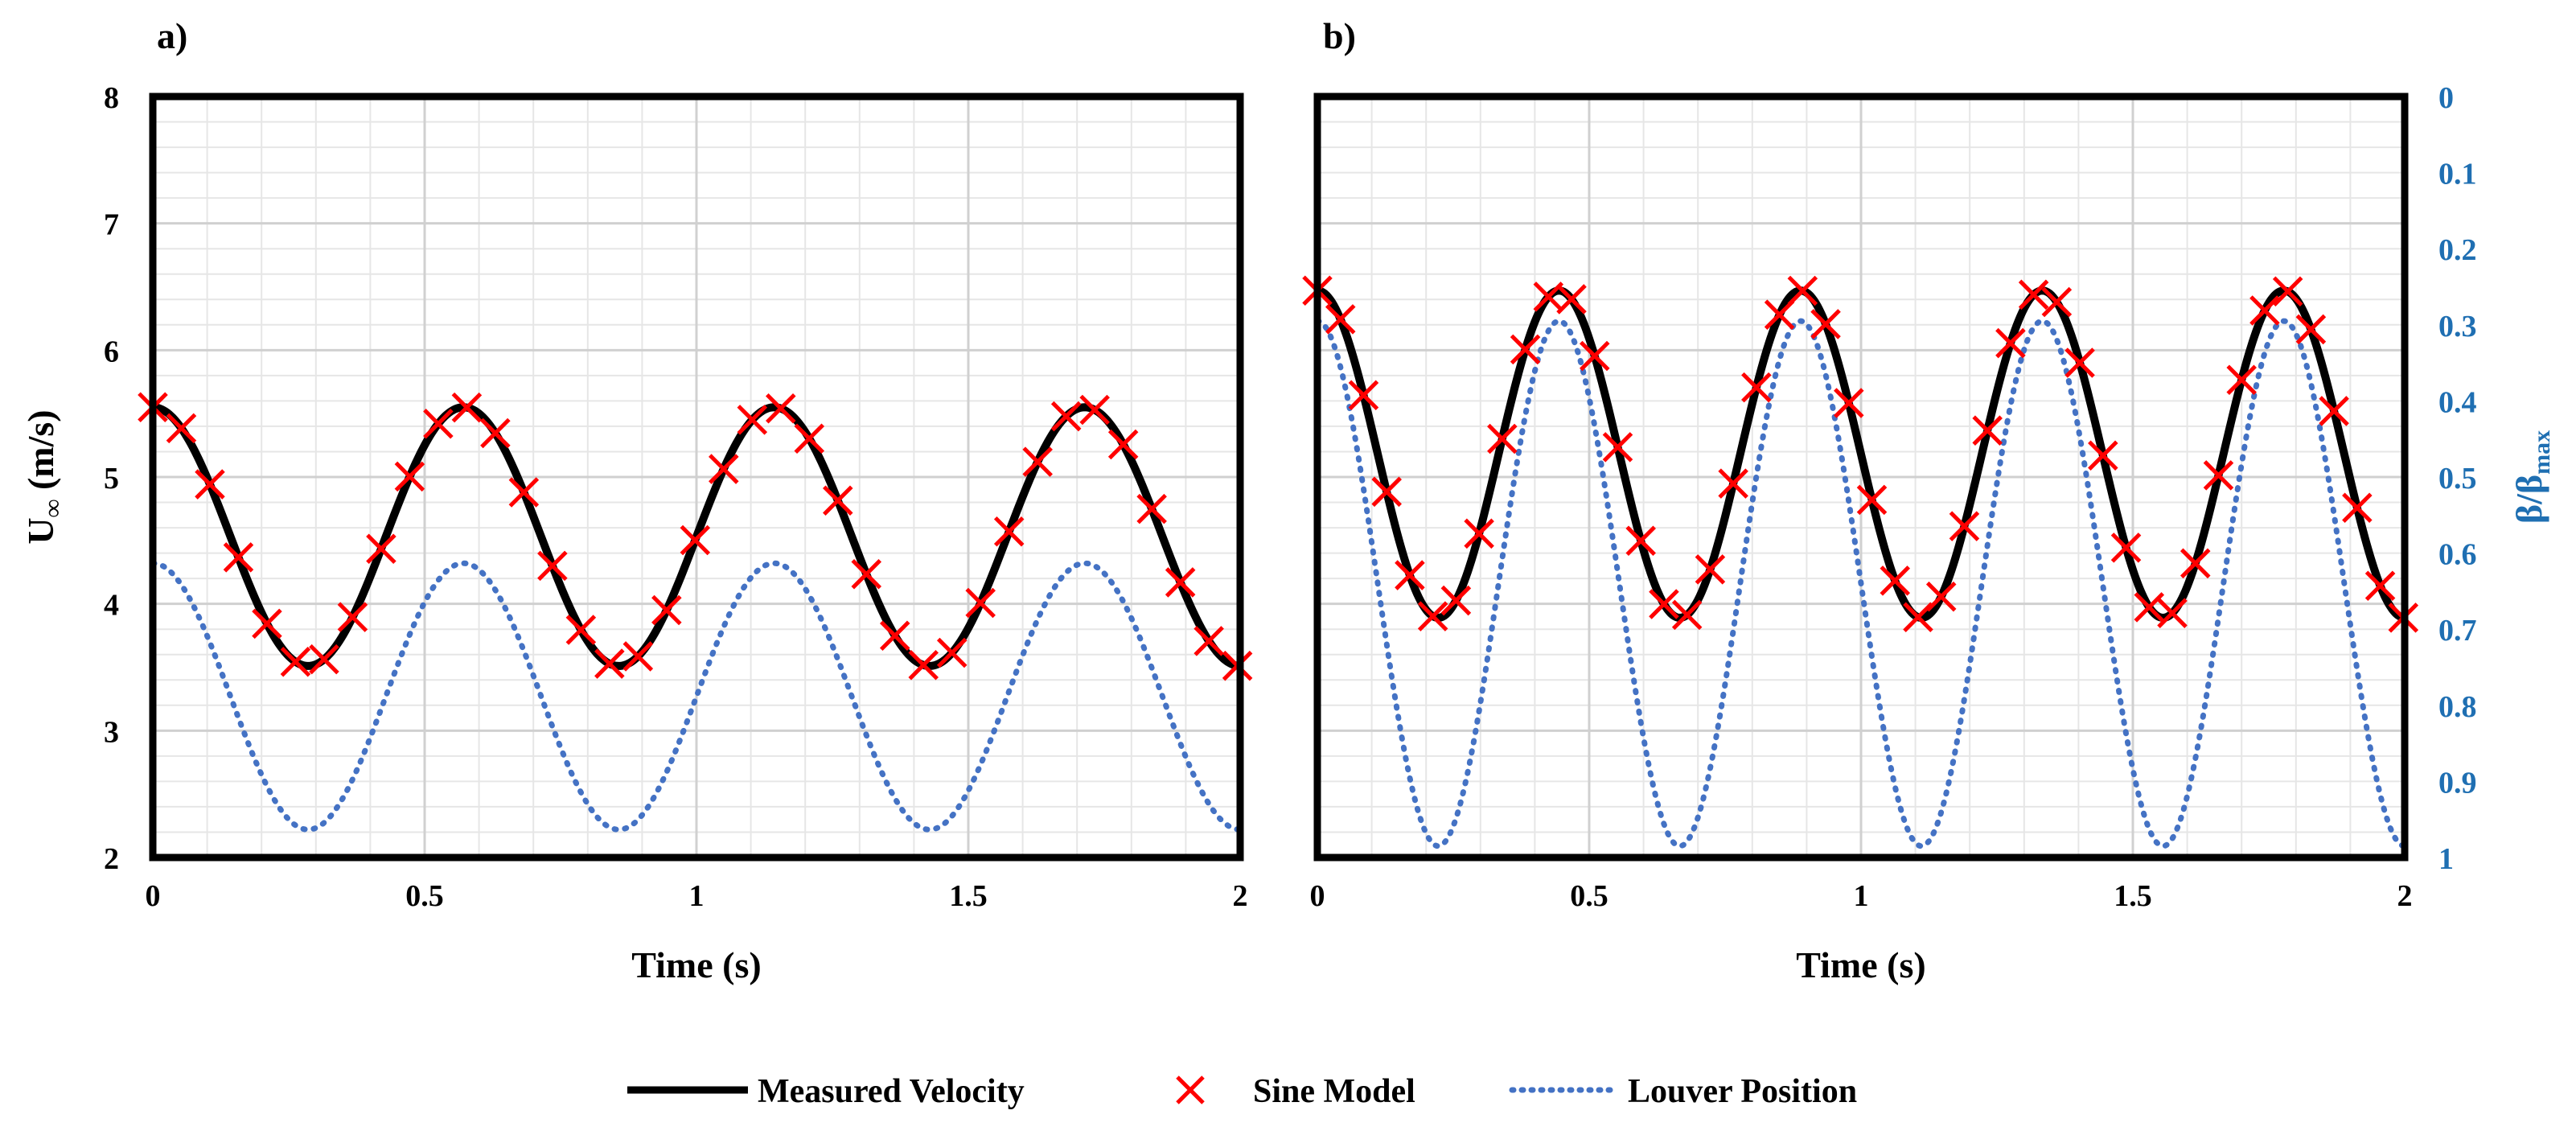 This screenshot has height=1131, width=2576. What do you see at coordinates (172, 35) in the screenshot?
I see `panel-label-a: a)` at bounding box center [172, 35].